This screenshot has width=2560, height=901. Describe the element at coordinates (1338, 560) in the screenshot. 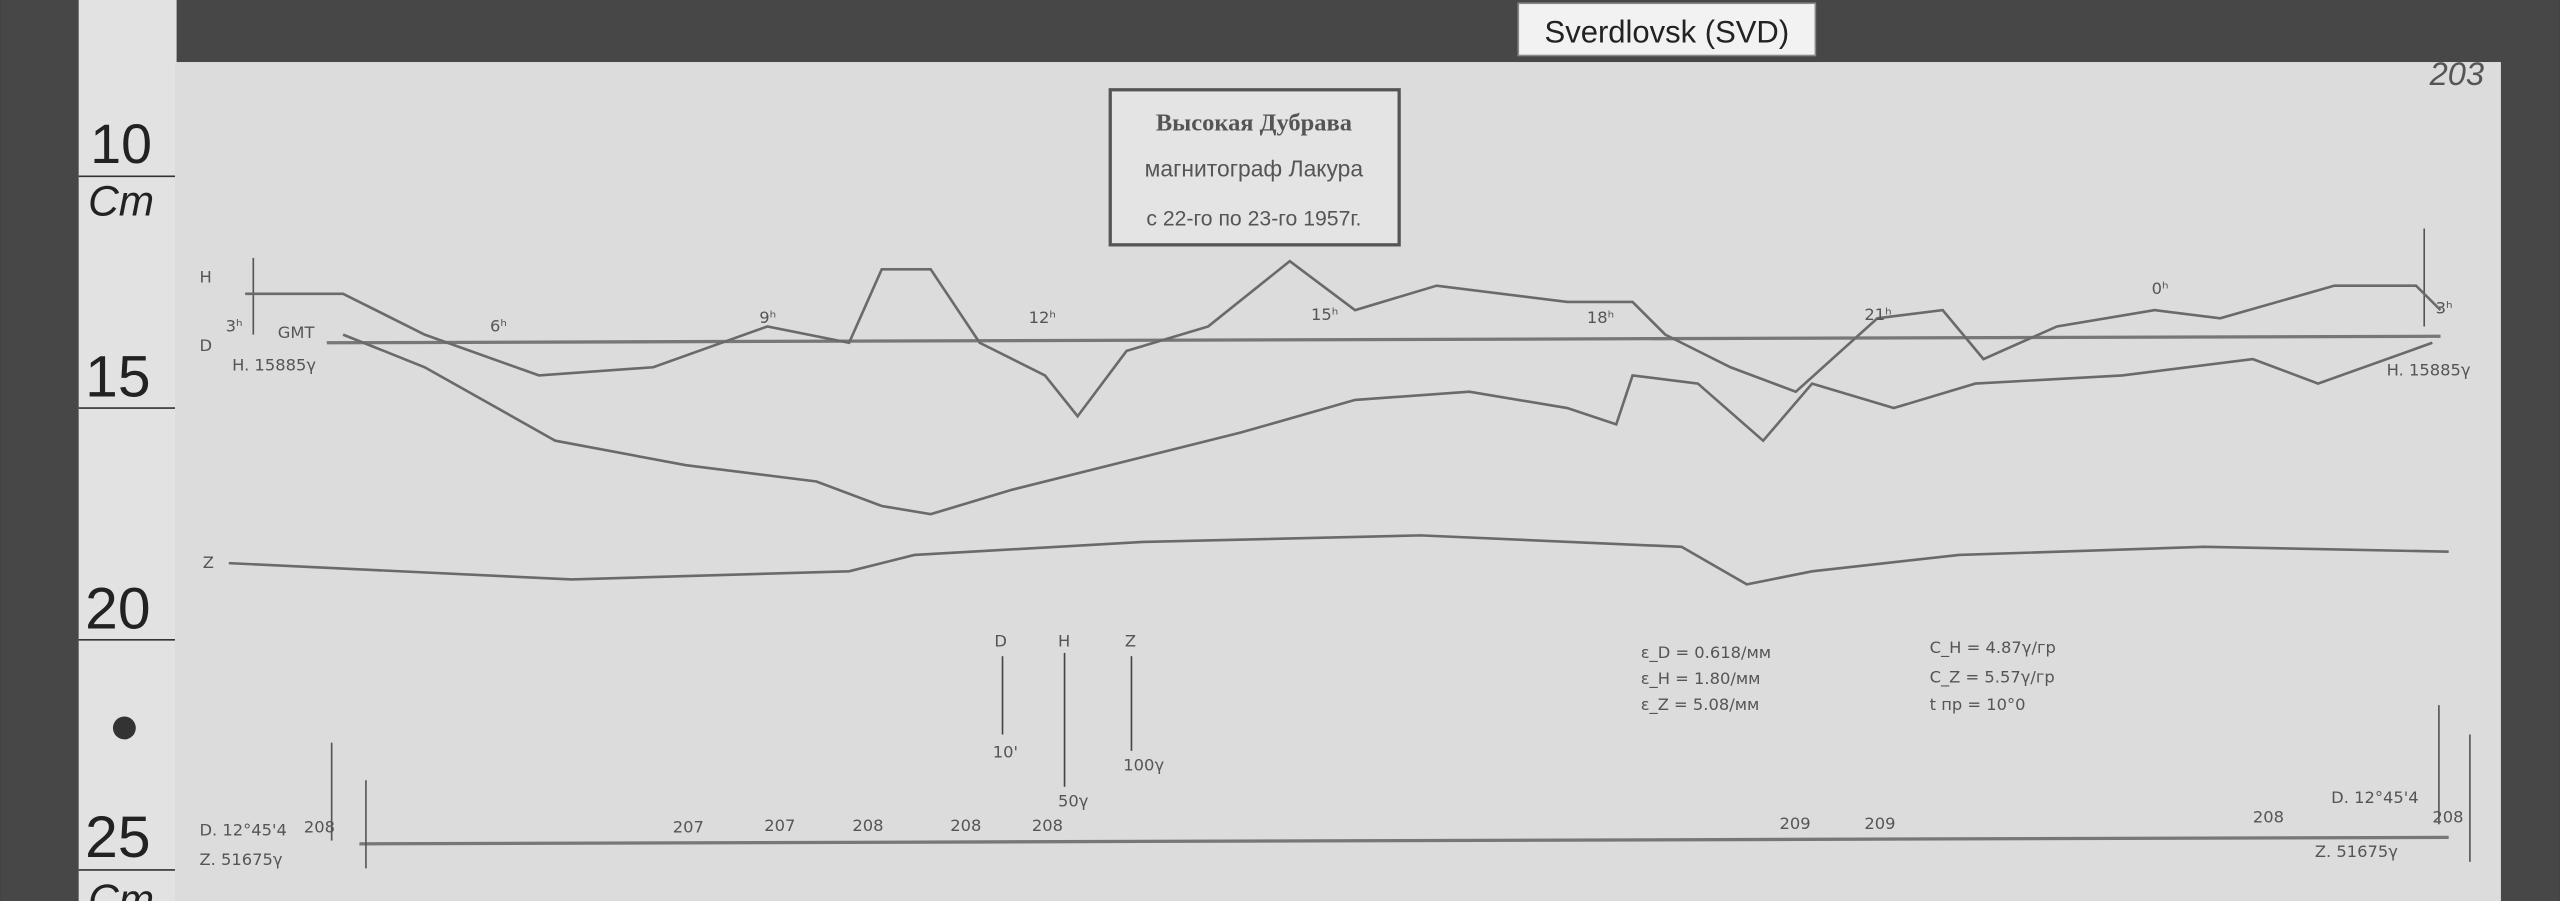

I see `z-trace` at that location.